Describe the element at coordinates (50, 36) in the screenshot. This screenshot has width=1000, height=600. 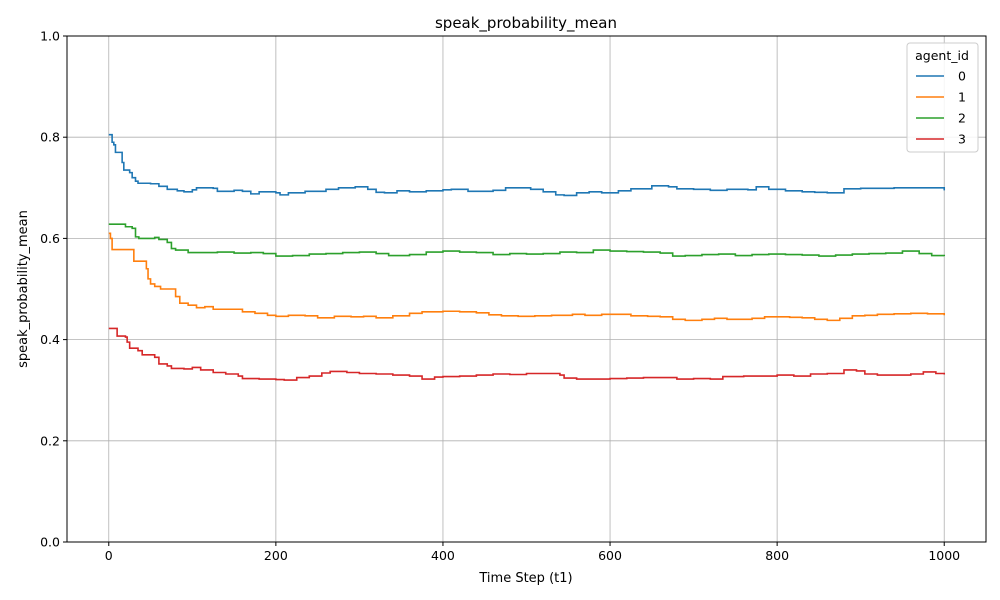
I see `y-tick-label: 1.0` at that location.